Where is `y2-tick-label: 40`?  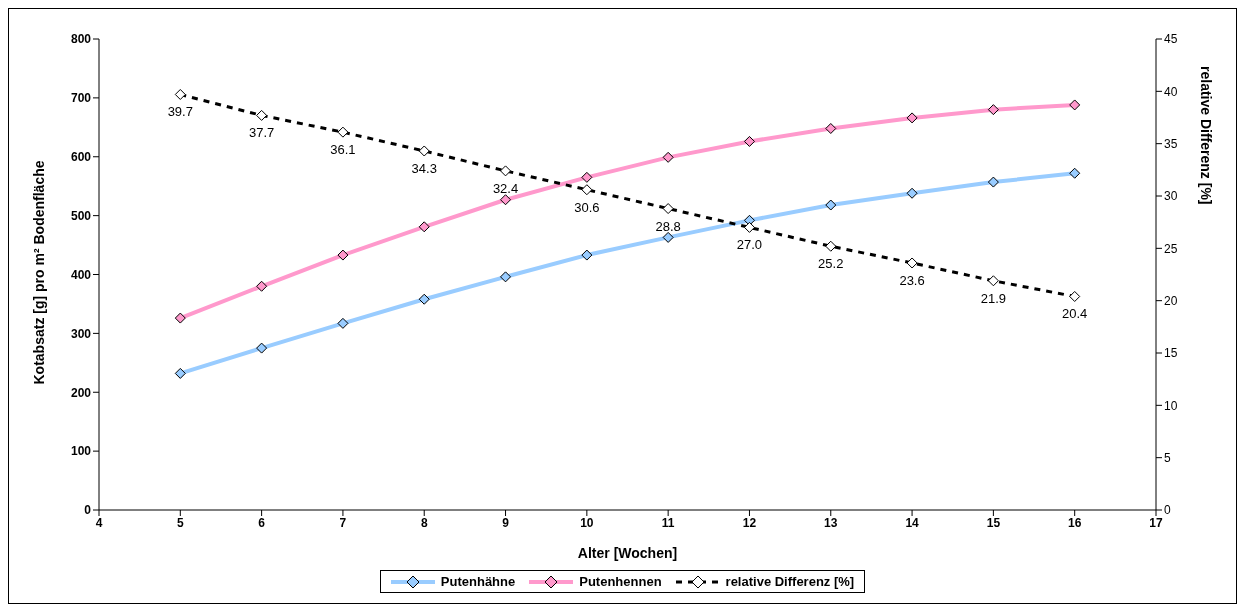 y2-tick-label: 40 is located at coordinates (1171, 91).